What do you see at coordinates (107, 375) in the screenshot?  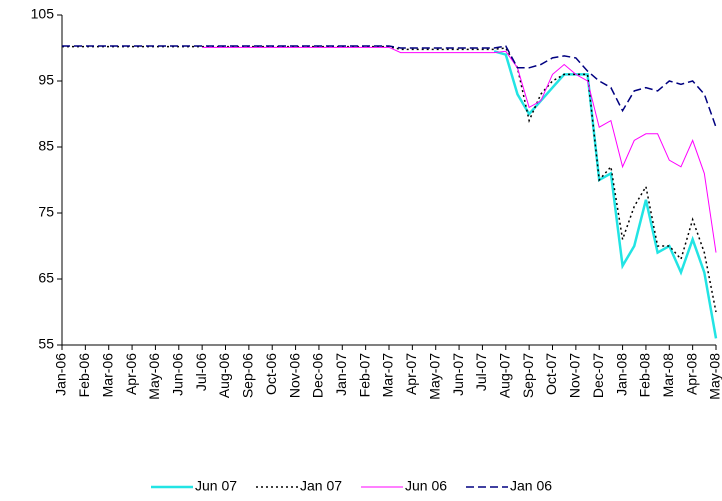 I see `x-tick-label: Mar-06` at bounding box center [107, 375].